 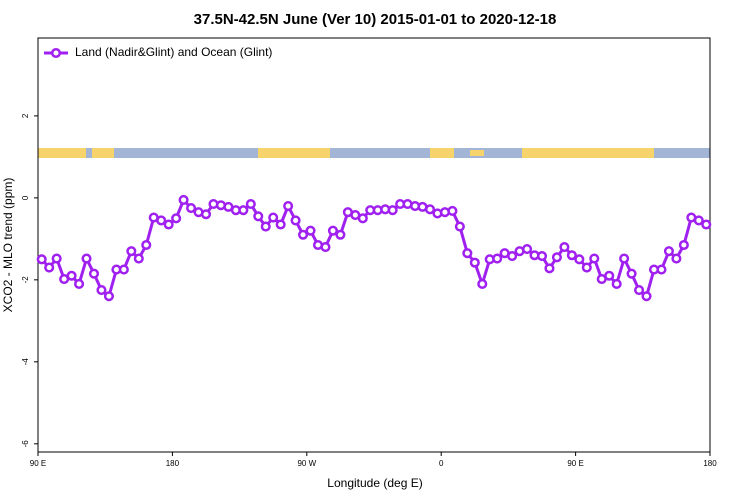 I want to click on y-tick-label: 2, so click(x=25, y=115).